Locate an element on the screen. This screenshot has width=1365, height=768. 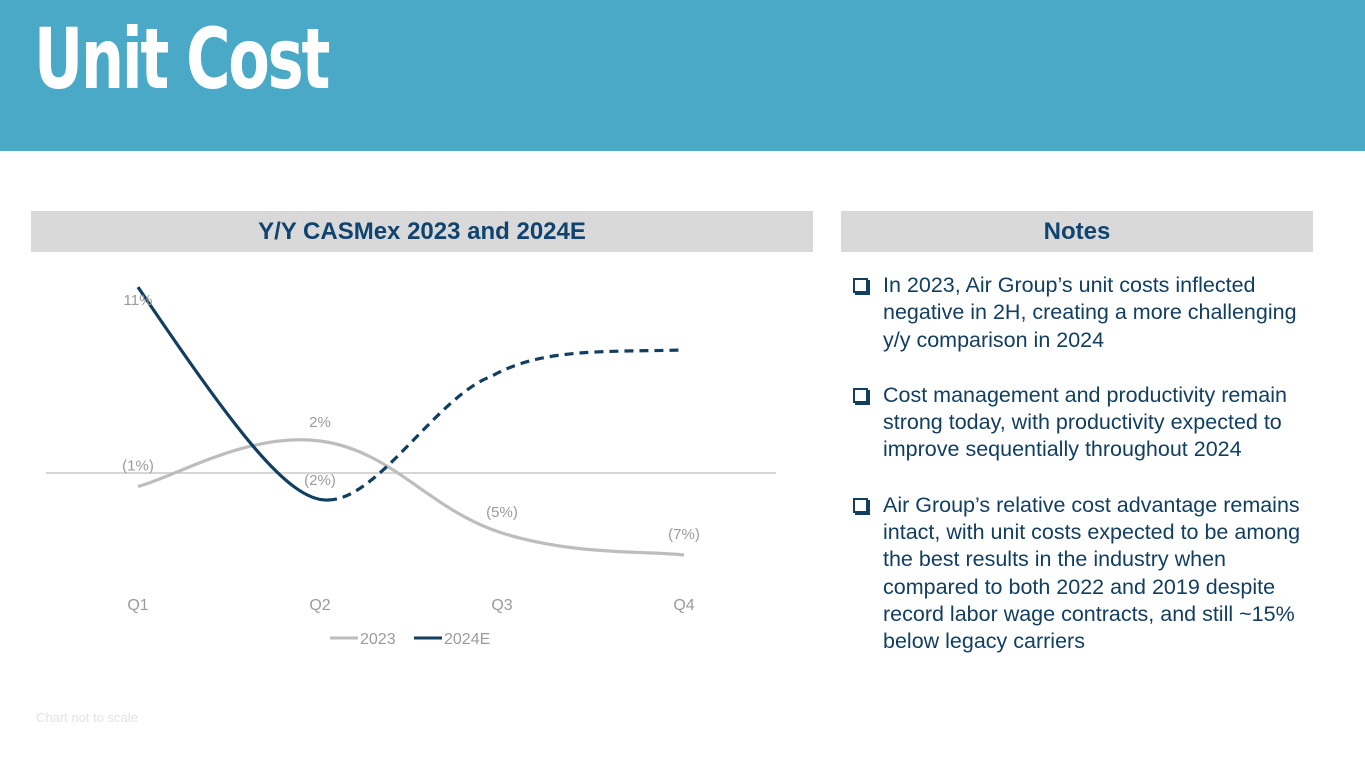
chart-title: Y/Y CASMex 2023 and 2024E is located at coordinates (422, 231).